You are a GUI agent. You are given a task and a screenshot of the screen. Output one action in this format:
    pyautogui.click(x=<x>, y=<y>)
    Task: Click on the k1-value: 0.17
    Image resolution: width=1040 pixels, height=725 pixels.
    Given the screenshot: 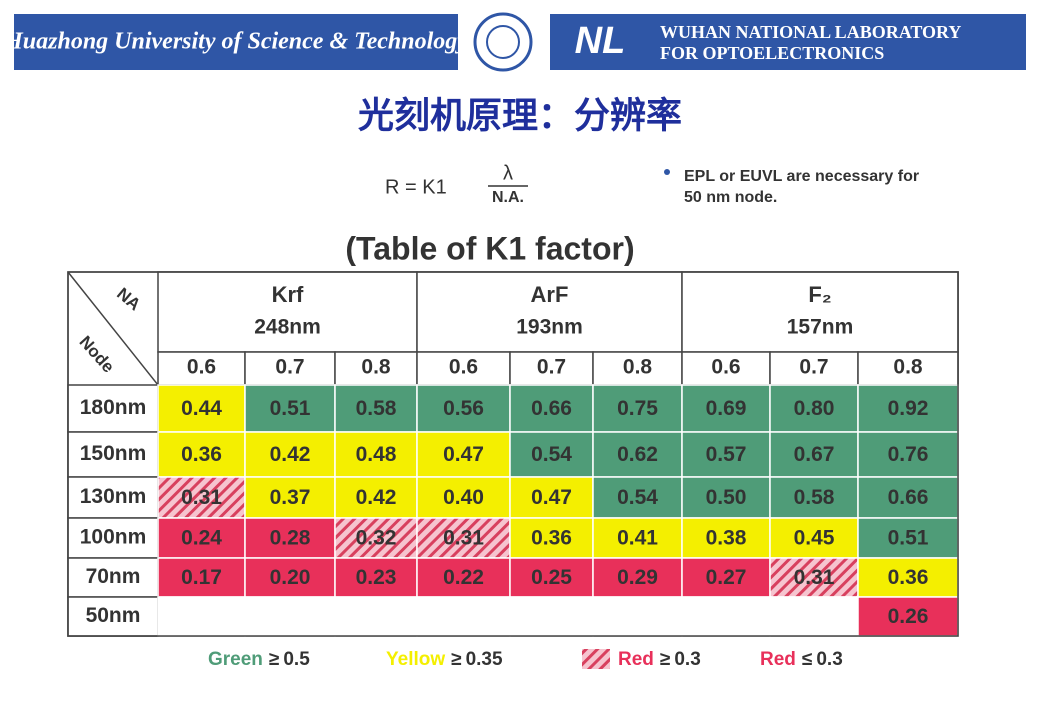 What is the action you would take?
    pyautogui.click(x=201, y=577)
    